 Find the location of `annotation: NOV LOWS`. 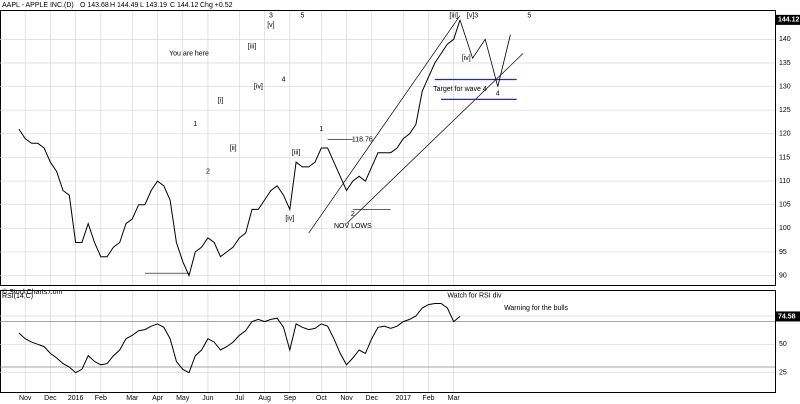

annotation: NOV LOWS is located at coordinates (353, 226).